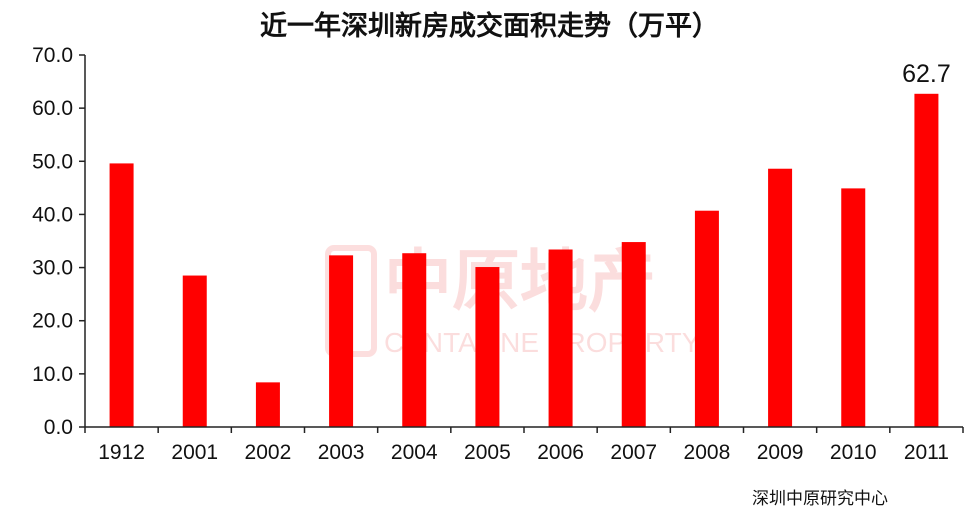 The height and width of the screenshot is (521, 979). What do you see at coordinates (560, 452) in the screenshot?
I see `x-tick-label: 2006` at bounding box center [560, 452].